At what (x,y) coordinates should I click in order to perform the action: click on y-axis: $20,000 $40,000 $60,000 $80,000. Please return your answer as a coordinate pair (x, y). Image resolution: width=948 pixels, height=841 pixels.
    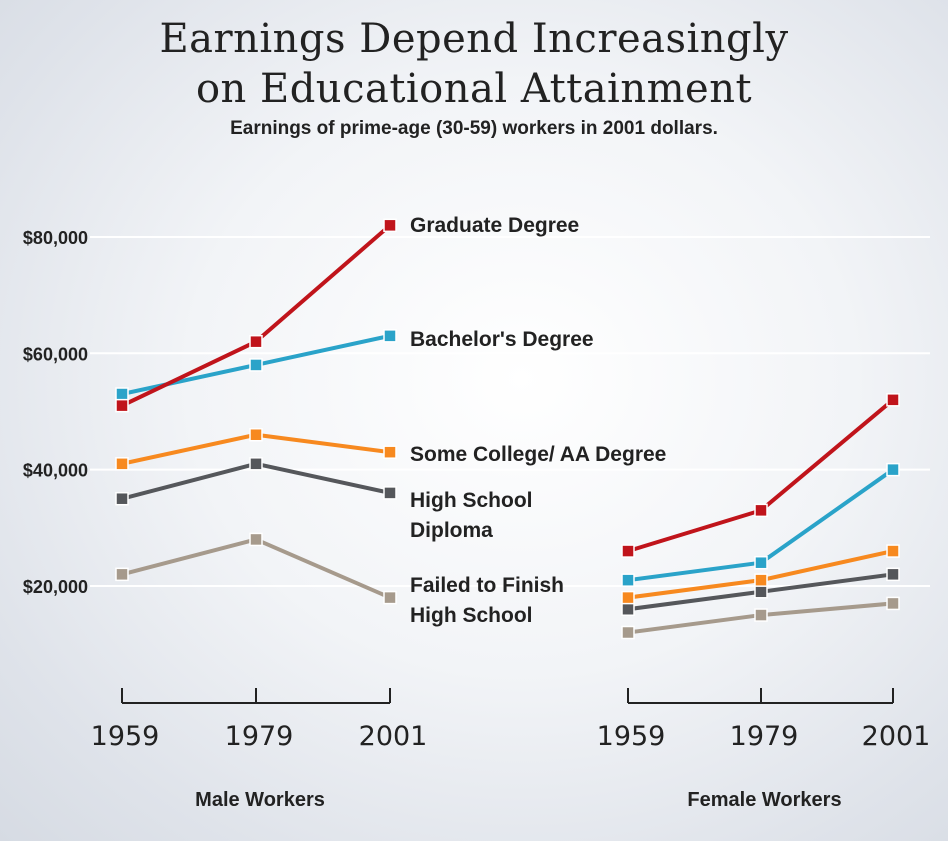
    Looking at the image, I should click on (55, 412).